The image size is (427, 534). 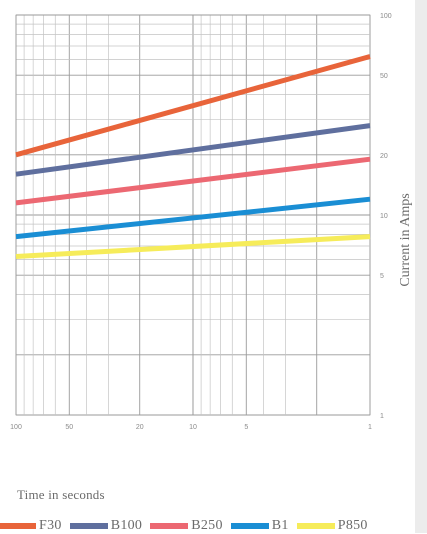 What do you see at coordinates (384, 76) in the screenshot?
I see `y-tick-label: 50` at bounding box center [384, 76].